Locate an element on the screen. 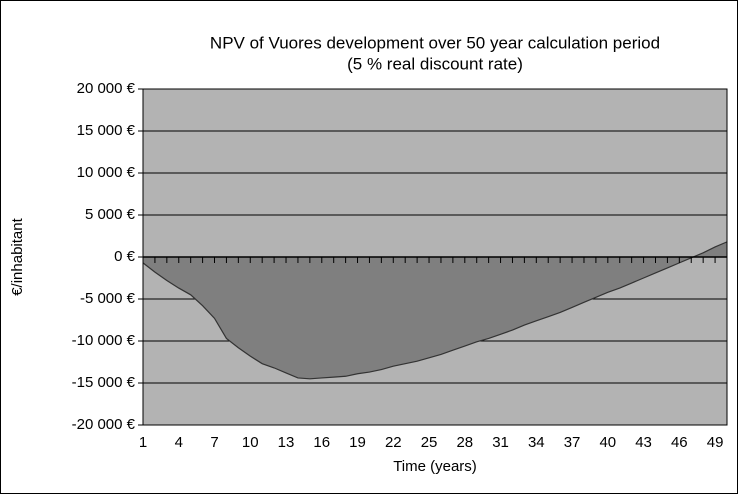  x-tick-label: 40 is located at coordinates (607, 442).